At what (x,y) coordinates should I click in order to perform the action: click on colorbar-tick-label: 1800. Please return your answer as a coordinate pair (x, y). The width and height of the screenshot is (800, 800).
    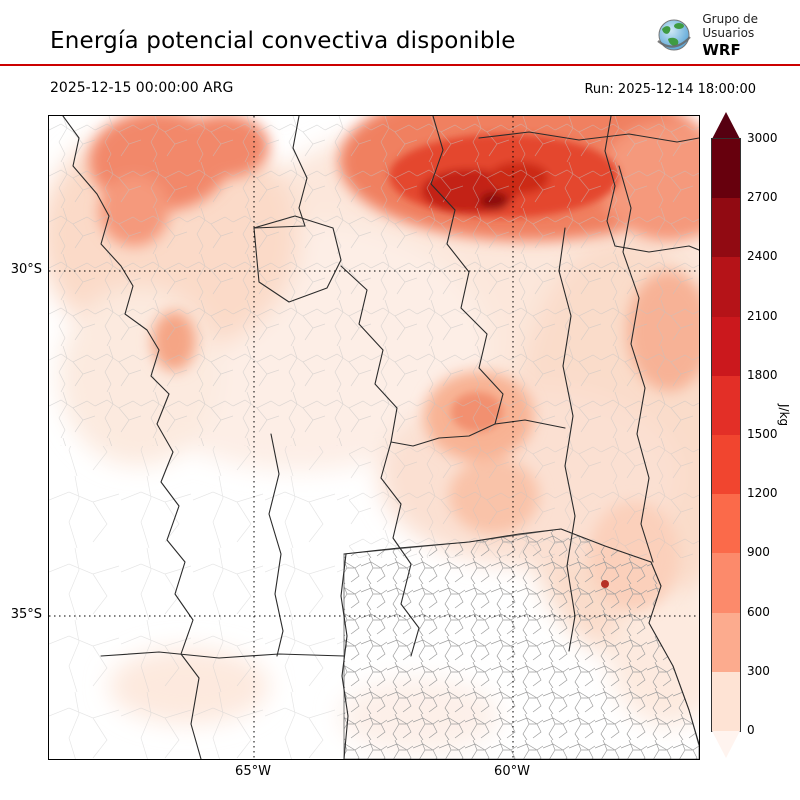
    Looking at the image, I should click on (762, 374).